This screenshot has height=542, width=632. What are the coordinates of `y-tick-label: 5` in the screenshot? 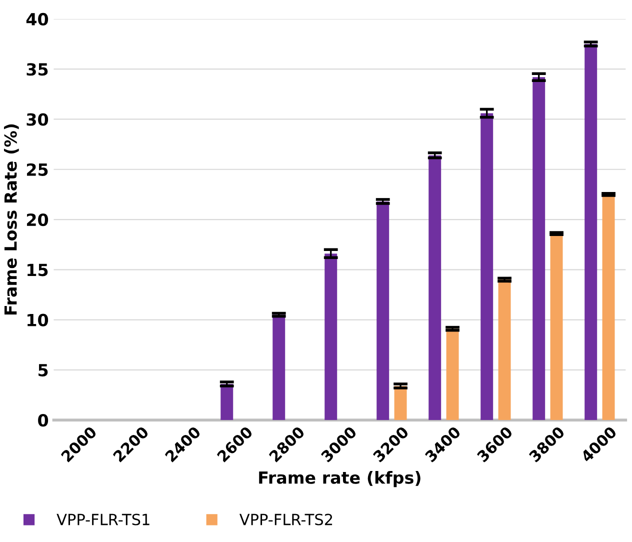 It's located at (43, 370).